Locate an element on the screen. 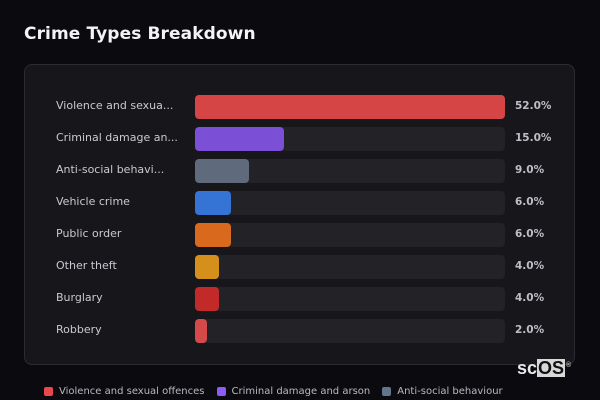  bar-value: 2.0% is located at coordinates (530, 330).